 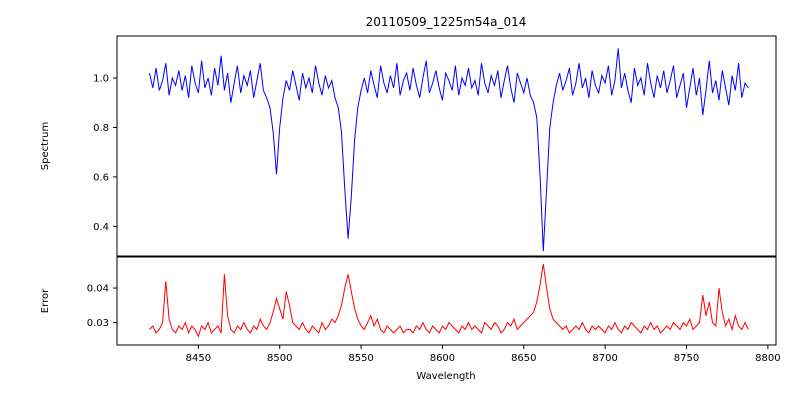 What do you see at coordinates (604, 358) in the screenshot?
I see `x-tick-label: 8700` at bounding box center [604, 358].